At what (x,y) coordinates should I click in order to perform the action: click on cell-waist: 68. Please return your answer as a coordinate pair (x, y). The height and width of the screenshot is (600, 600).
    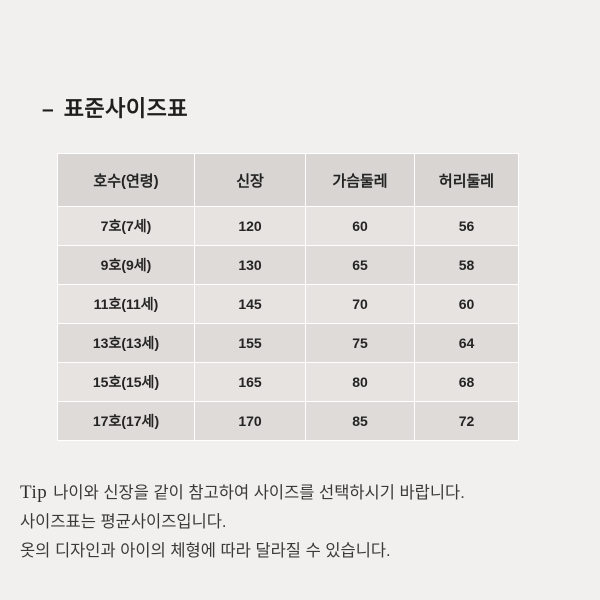
    Looking at the image, I should click on (466, 382).